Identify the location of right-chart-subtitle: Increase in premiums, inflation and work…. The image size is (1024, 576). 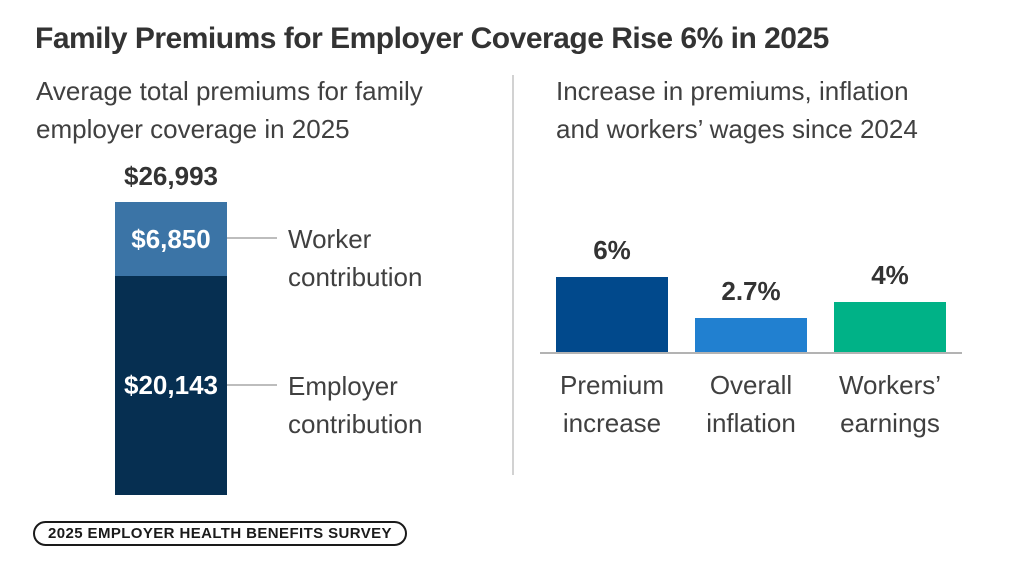
(737, 110).